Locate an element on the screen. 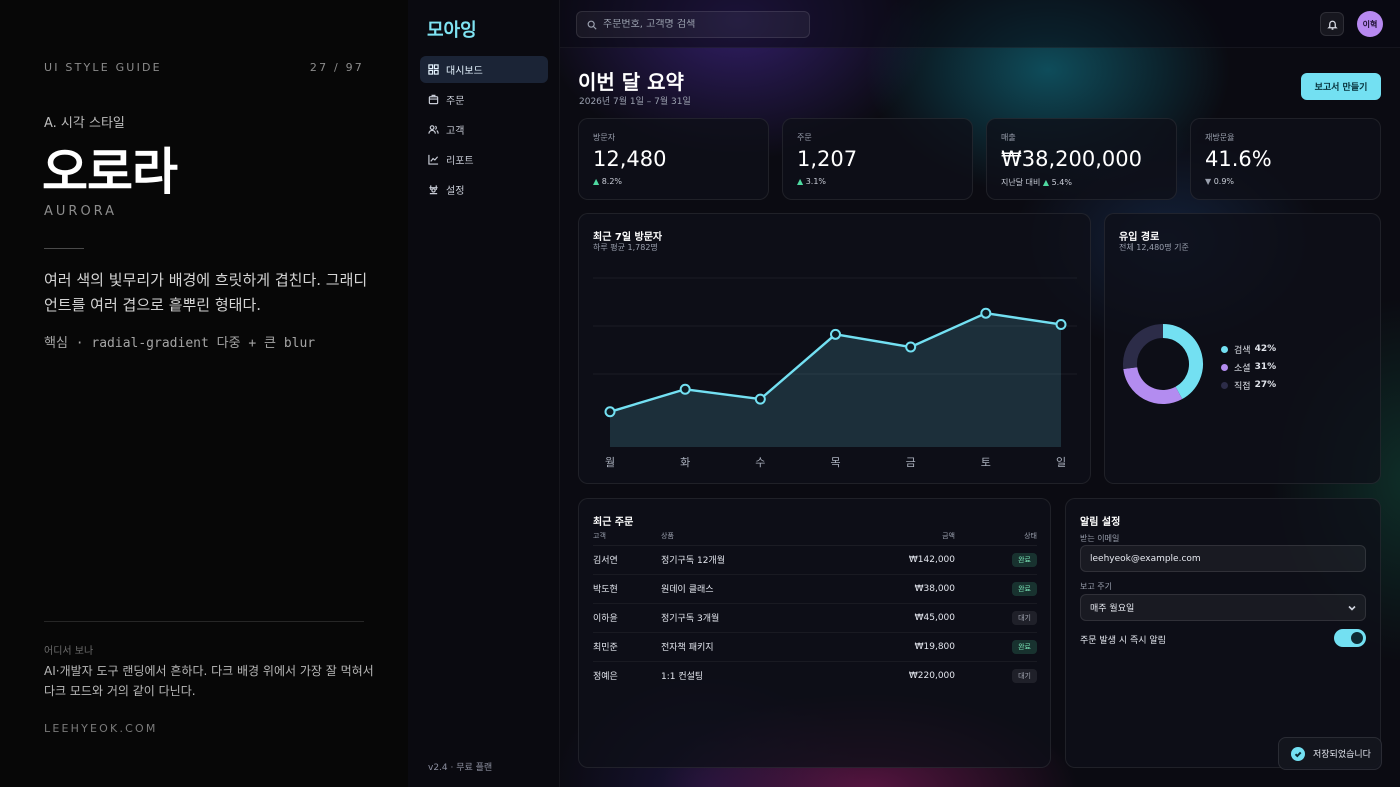 Image resolution: width=1400 pixels, height=787 pixels. kpi-label: 주문 is located at coordinates (804, 137).